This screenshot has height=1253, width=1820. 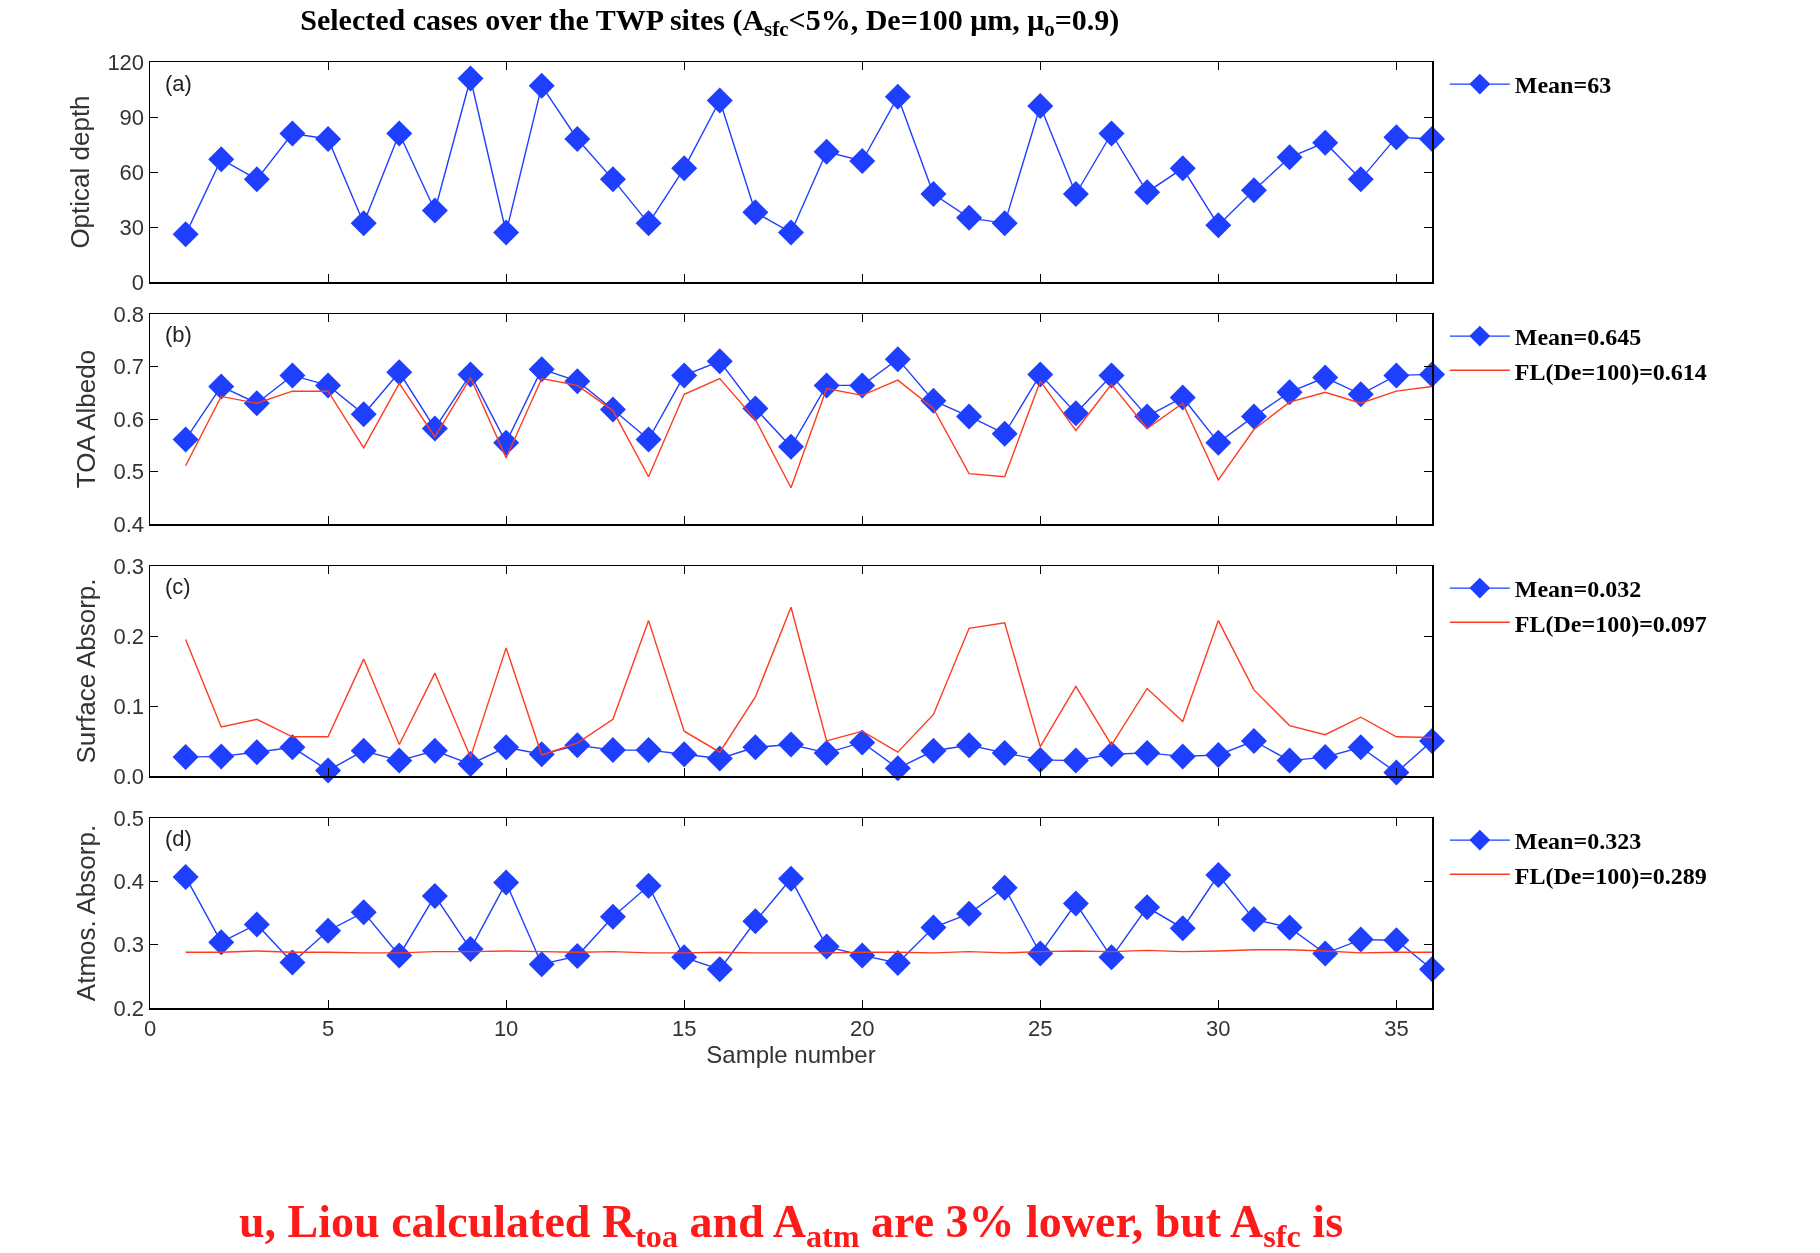 What do you see at coordinates (129, 419) in the screenshot?
I see `y-tick-label: 0.6` at bounding box center [129, 419].